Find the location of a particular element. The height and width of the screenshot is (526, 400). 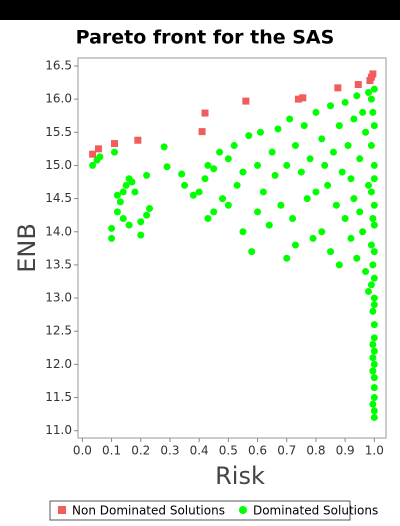

x-axis-label: Risk is located at coordinates (240, 476).